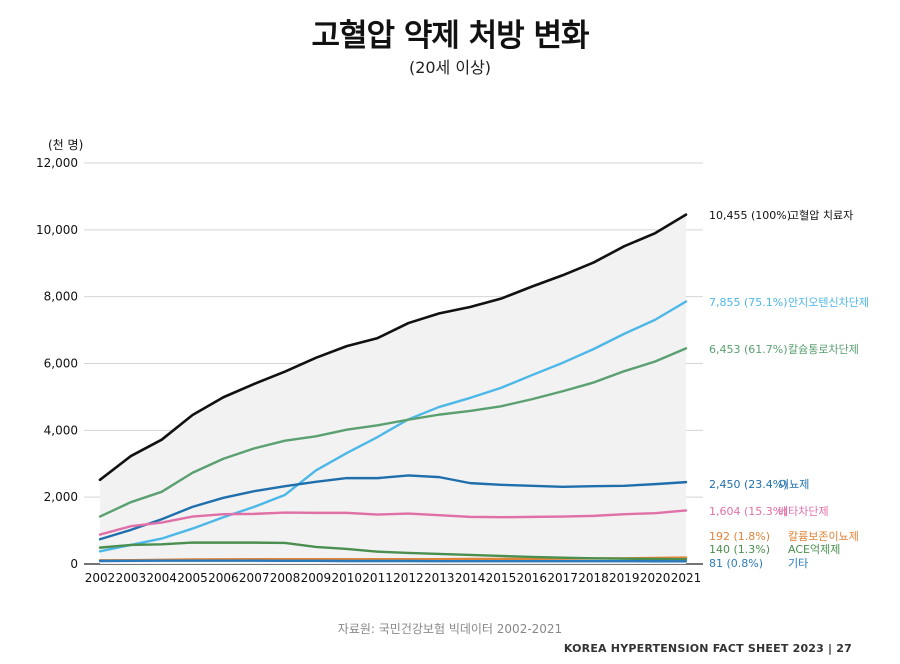  Describe the element at coordinates (823, 349) in the screenshot. I see `series-name-label: 칼슘통로차단제` at that location.